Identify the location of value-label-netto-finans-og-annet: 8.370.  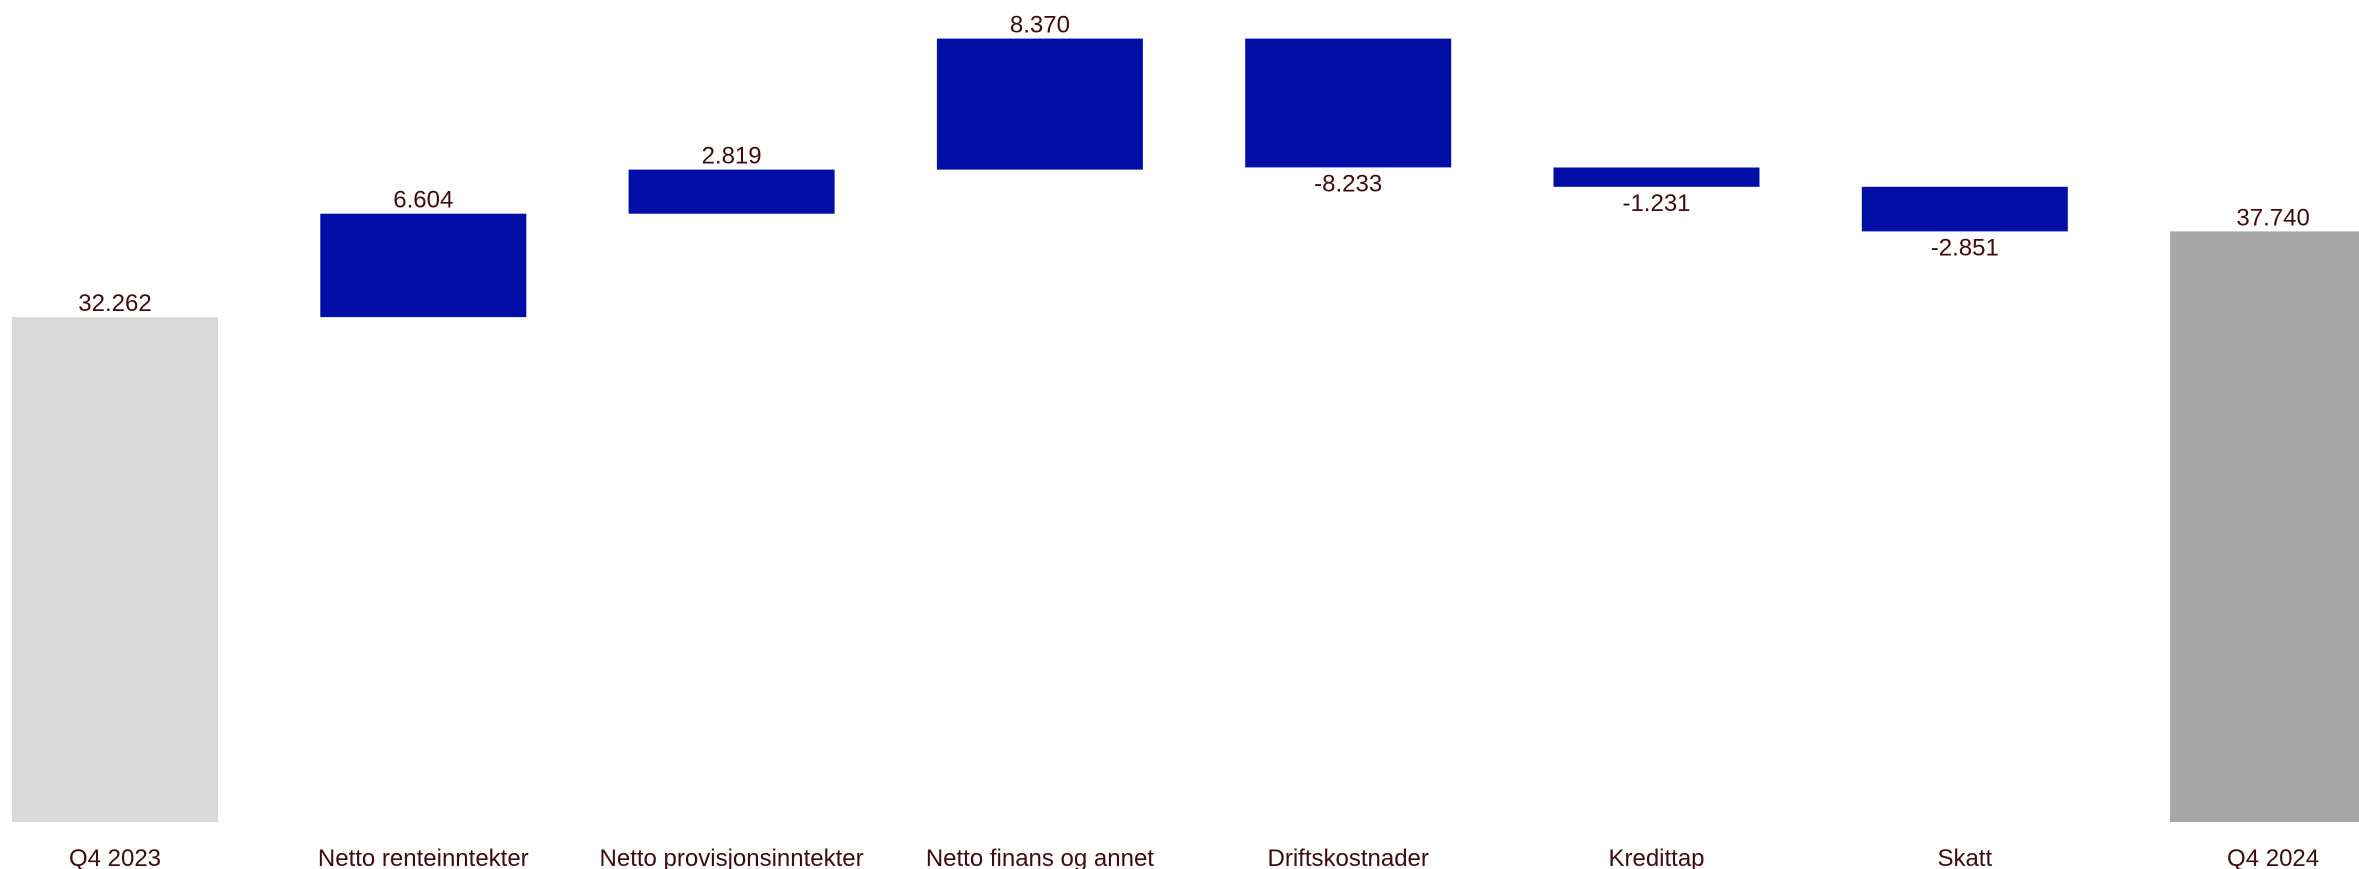
(1040, 25).